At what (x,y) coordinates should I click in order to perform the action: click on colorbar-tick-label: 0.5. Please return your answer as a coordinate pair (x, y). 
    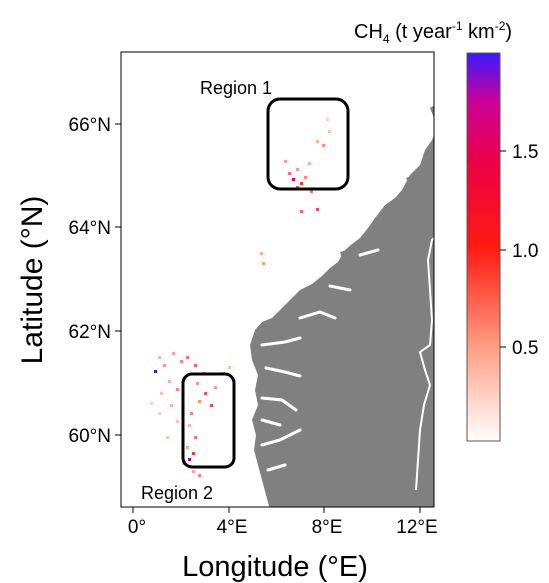
    Looking at the image, I should click on (525, 348).